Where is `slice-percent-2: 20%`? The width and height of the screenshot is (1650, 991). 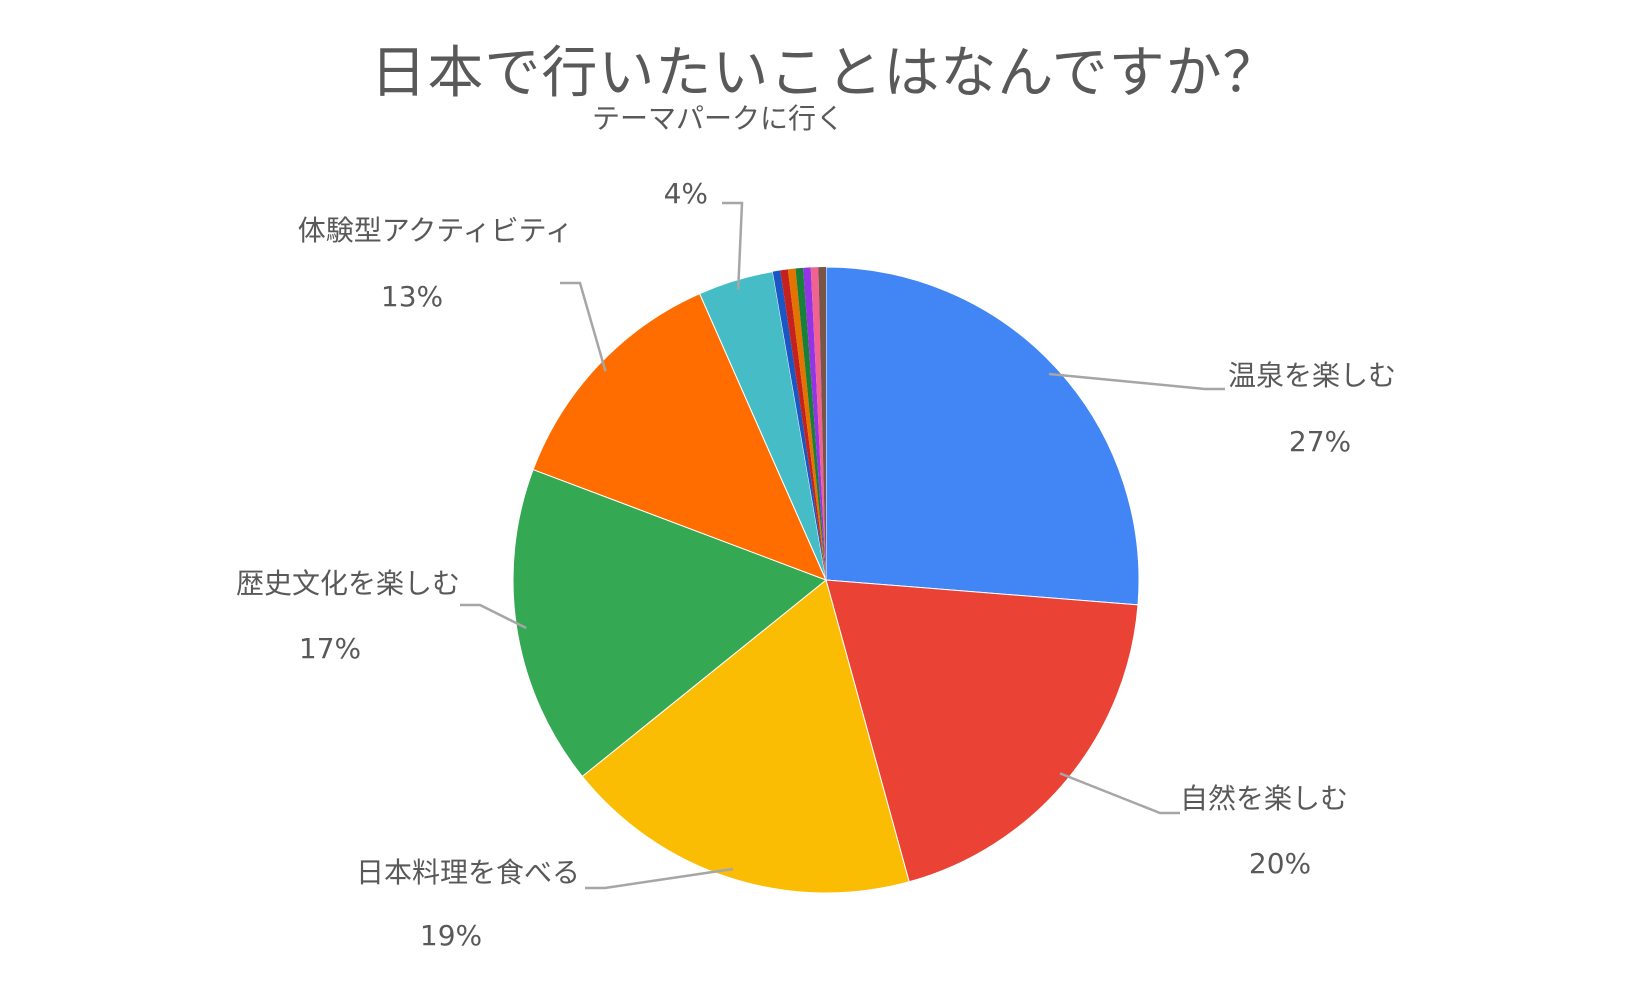
slice-percent-2: 20% is located at coordinates (1280, 863).